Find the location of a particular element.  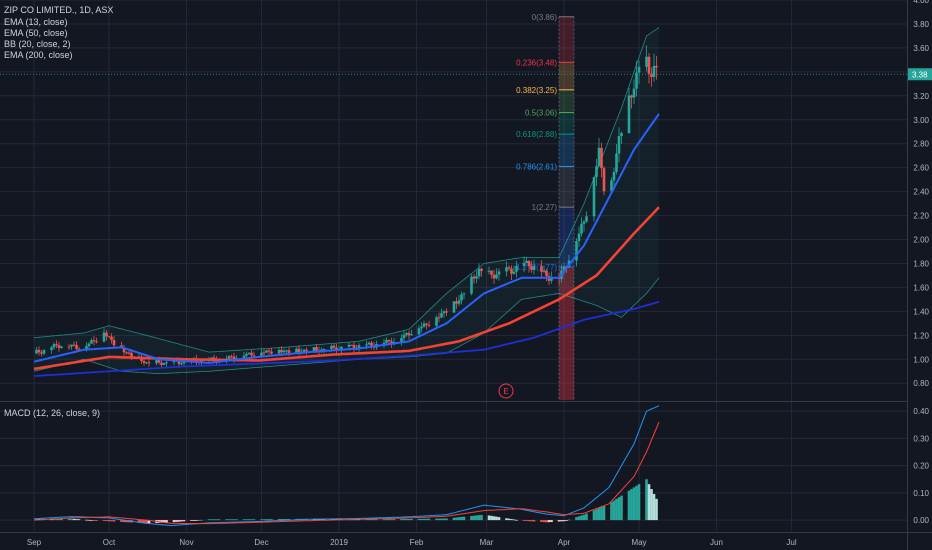

earnings-event-marker: E is located at coordinates (506, 391).